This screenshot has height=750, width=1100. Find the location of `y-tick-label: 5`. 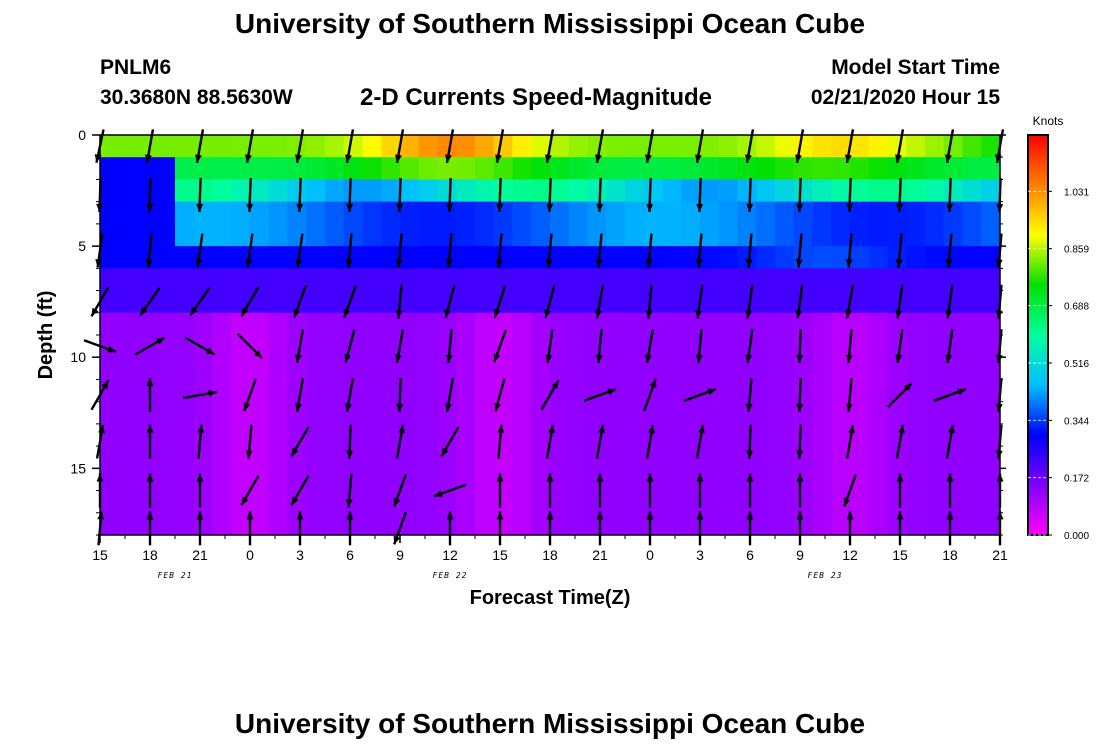

y-tick-label: 5 is located at coordinates (82, 246).